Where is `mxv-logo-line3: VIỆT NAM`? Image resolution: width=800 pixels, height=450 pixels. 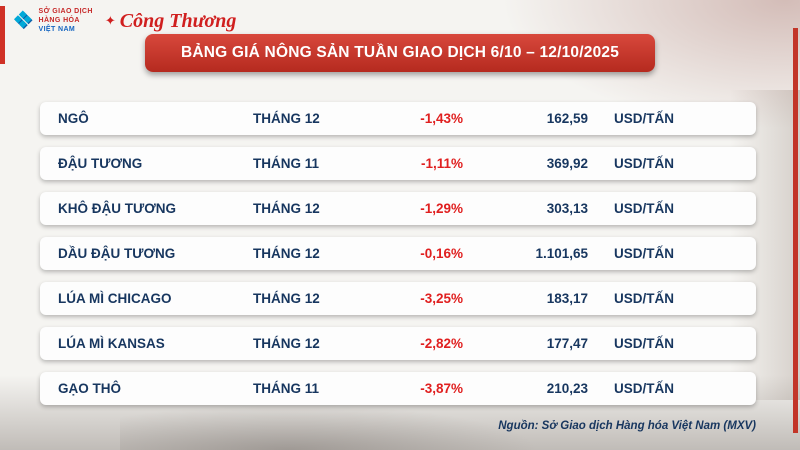
mxv-logo-line3: VIỆT NAM is located at coordinates (57, 29).